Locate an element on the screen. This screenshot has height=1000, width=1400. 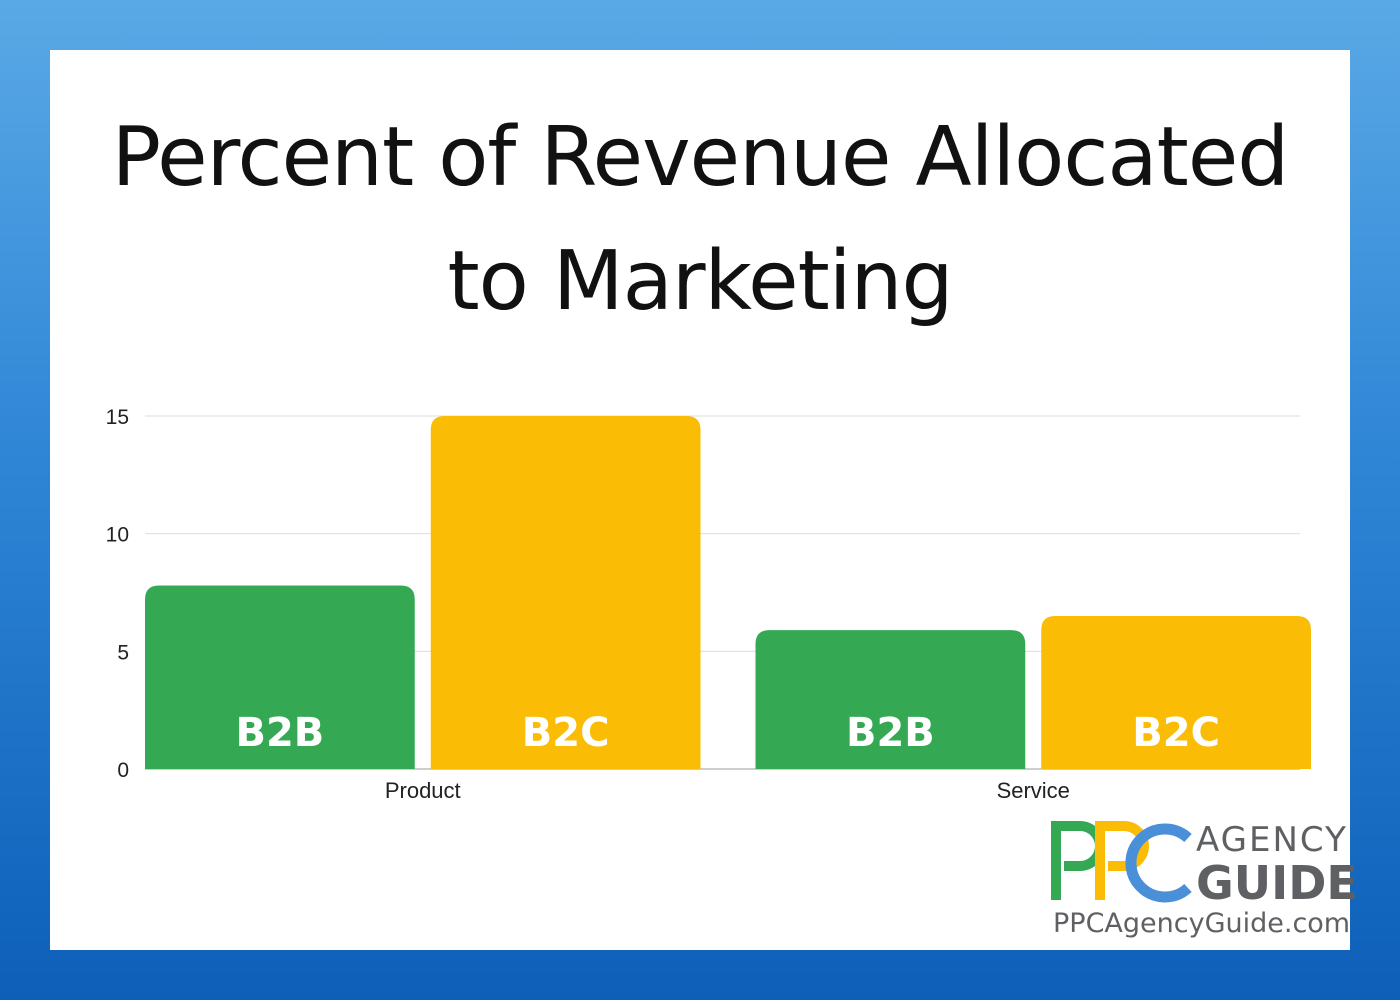
x-tick-label: Product is located at coordinates (423, 790).